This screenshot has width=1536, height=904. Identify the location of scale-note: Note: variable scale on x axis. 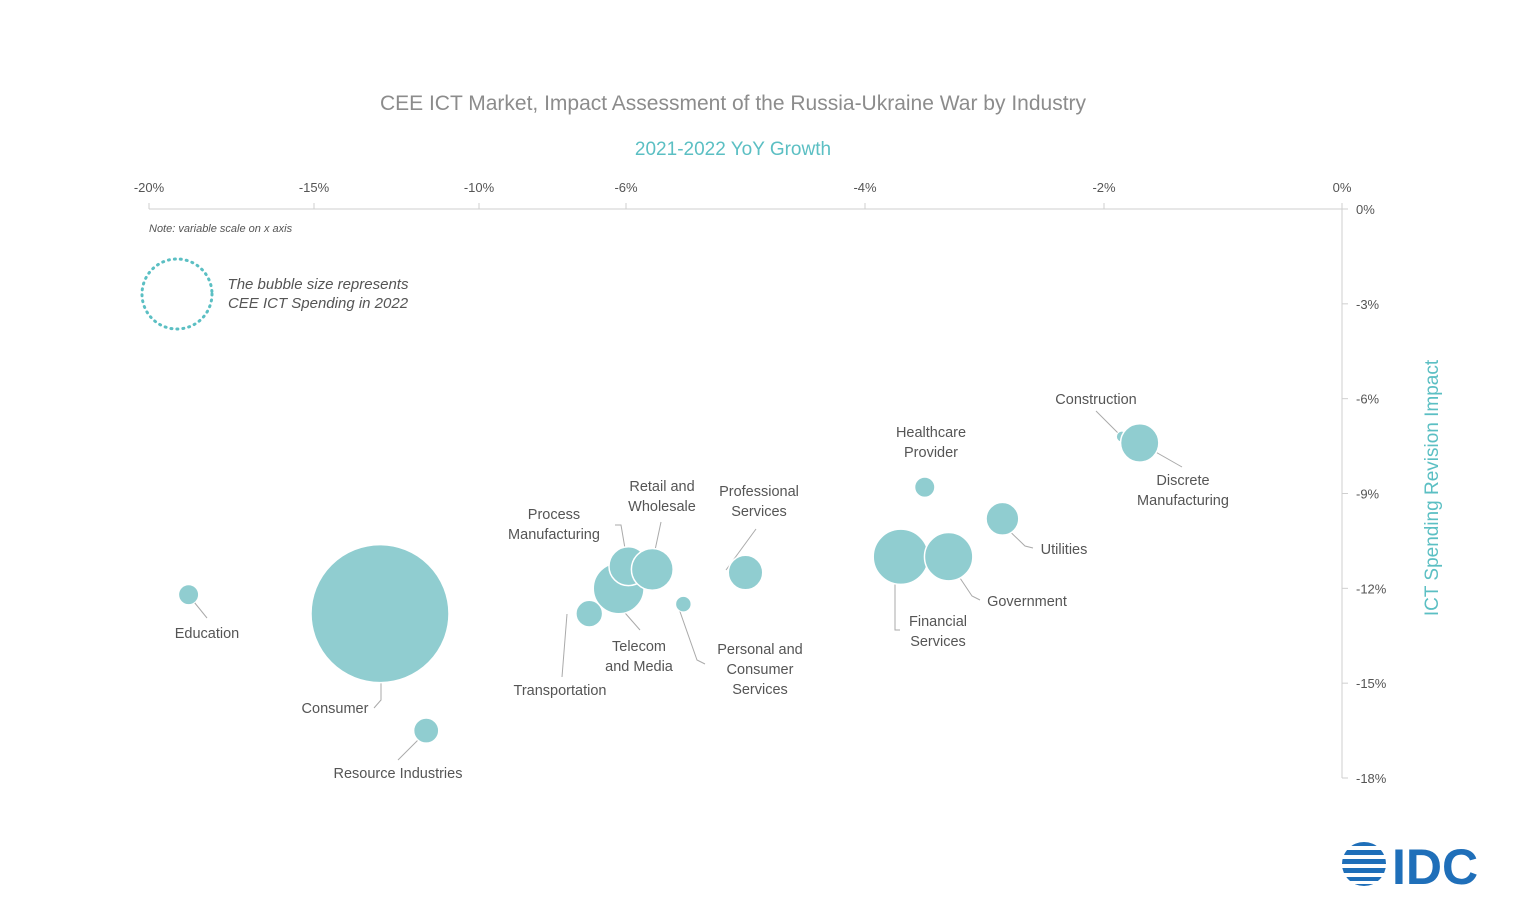
(221, 229).